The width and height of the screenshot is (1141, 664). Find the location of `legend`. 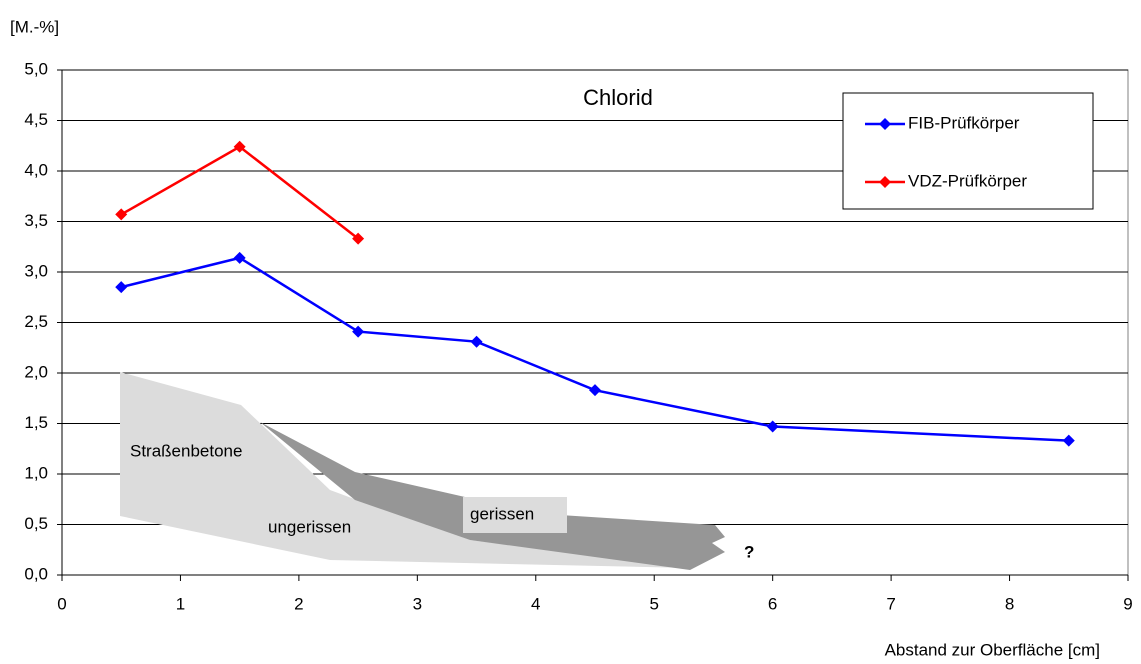

legend is located at coordinates (968, 151).